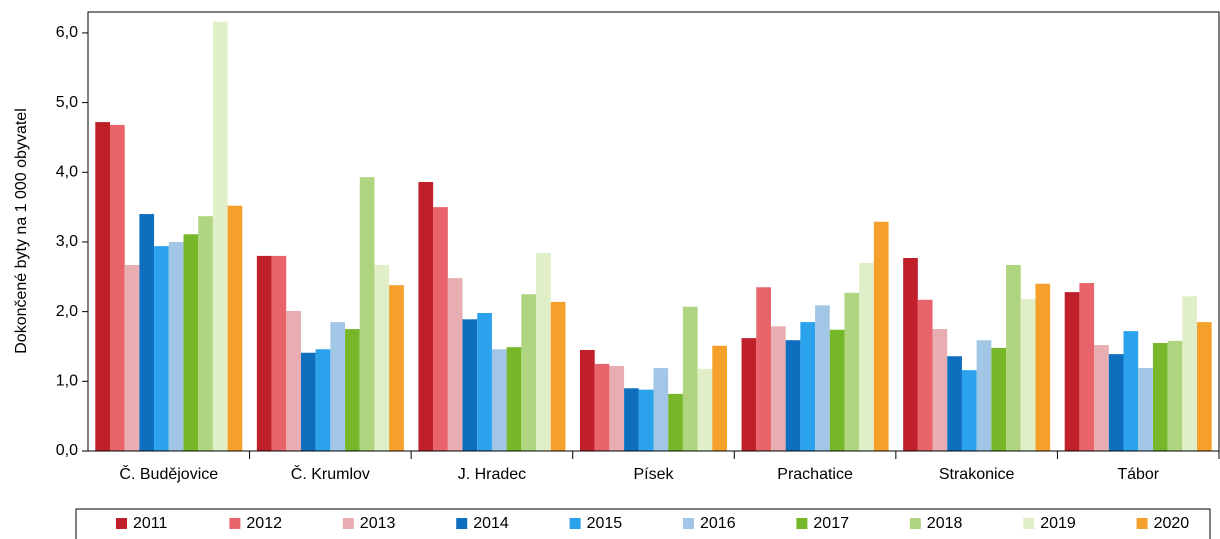 The height and width of the screenshot is (539, 1220). What do you see at coordinates (831, 523) in the screenshot?
I see `legend-label: 2017` at bounding box center [831, 523].